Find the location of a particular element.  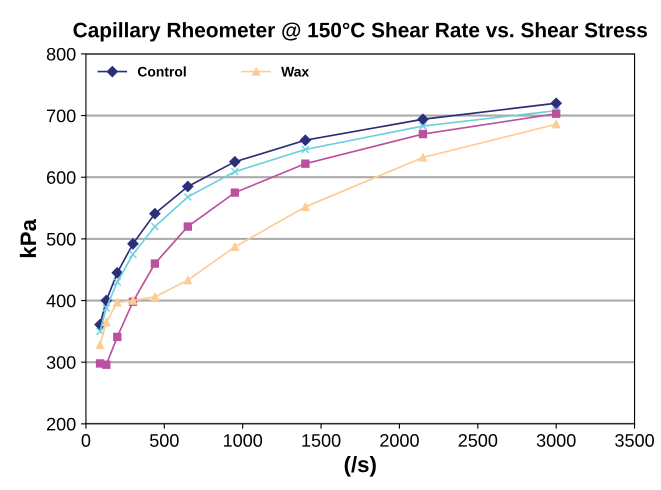

x-tick-label: 2500 is located at coordinates (478, 440).